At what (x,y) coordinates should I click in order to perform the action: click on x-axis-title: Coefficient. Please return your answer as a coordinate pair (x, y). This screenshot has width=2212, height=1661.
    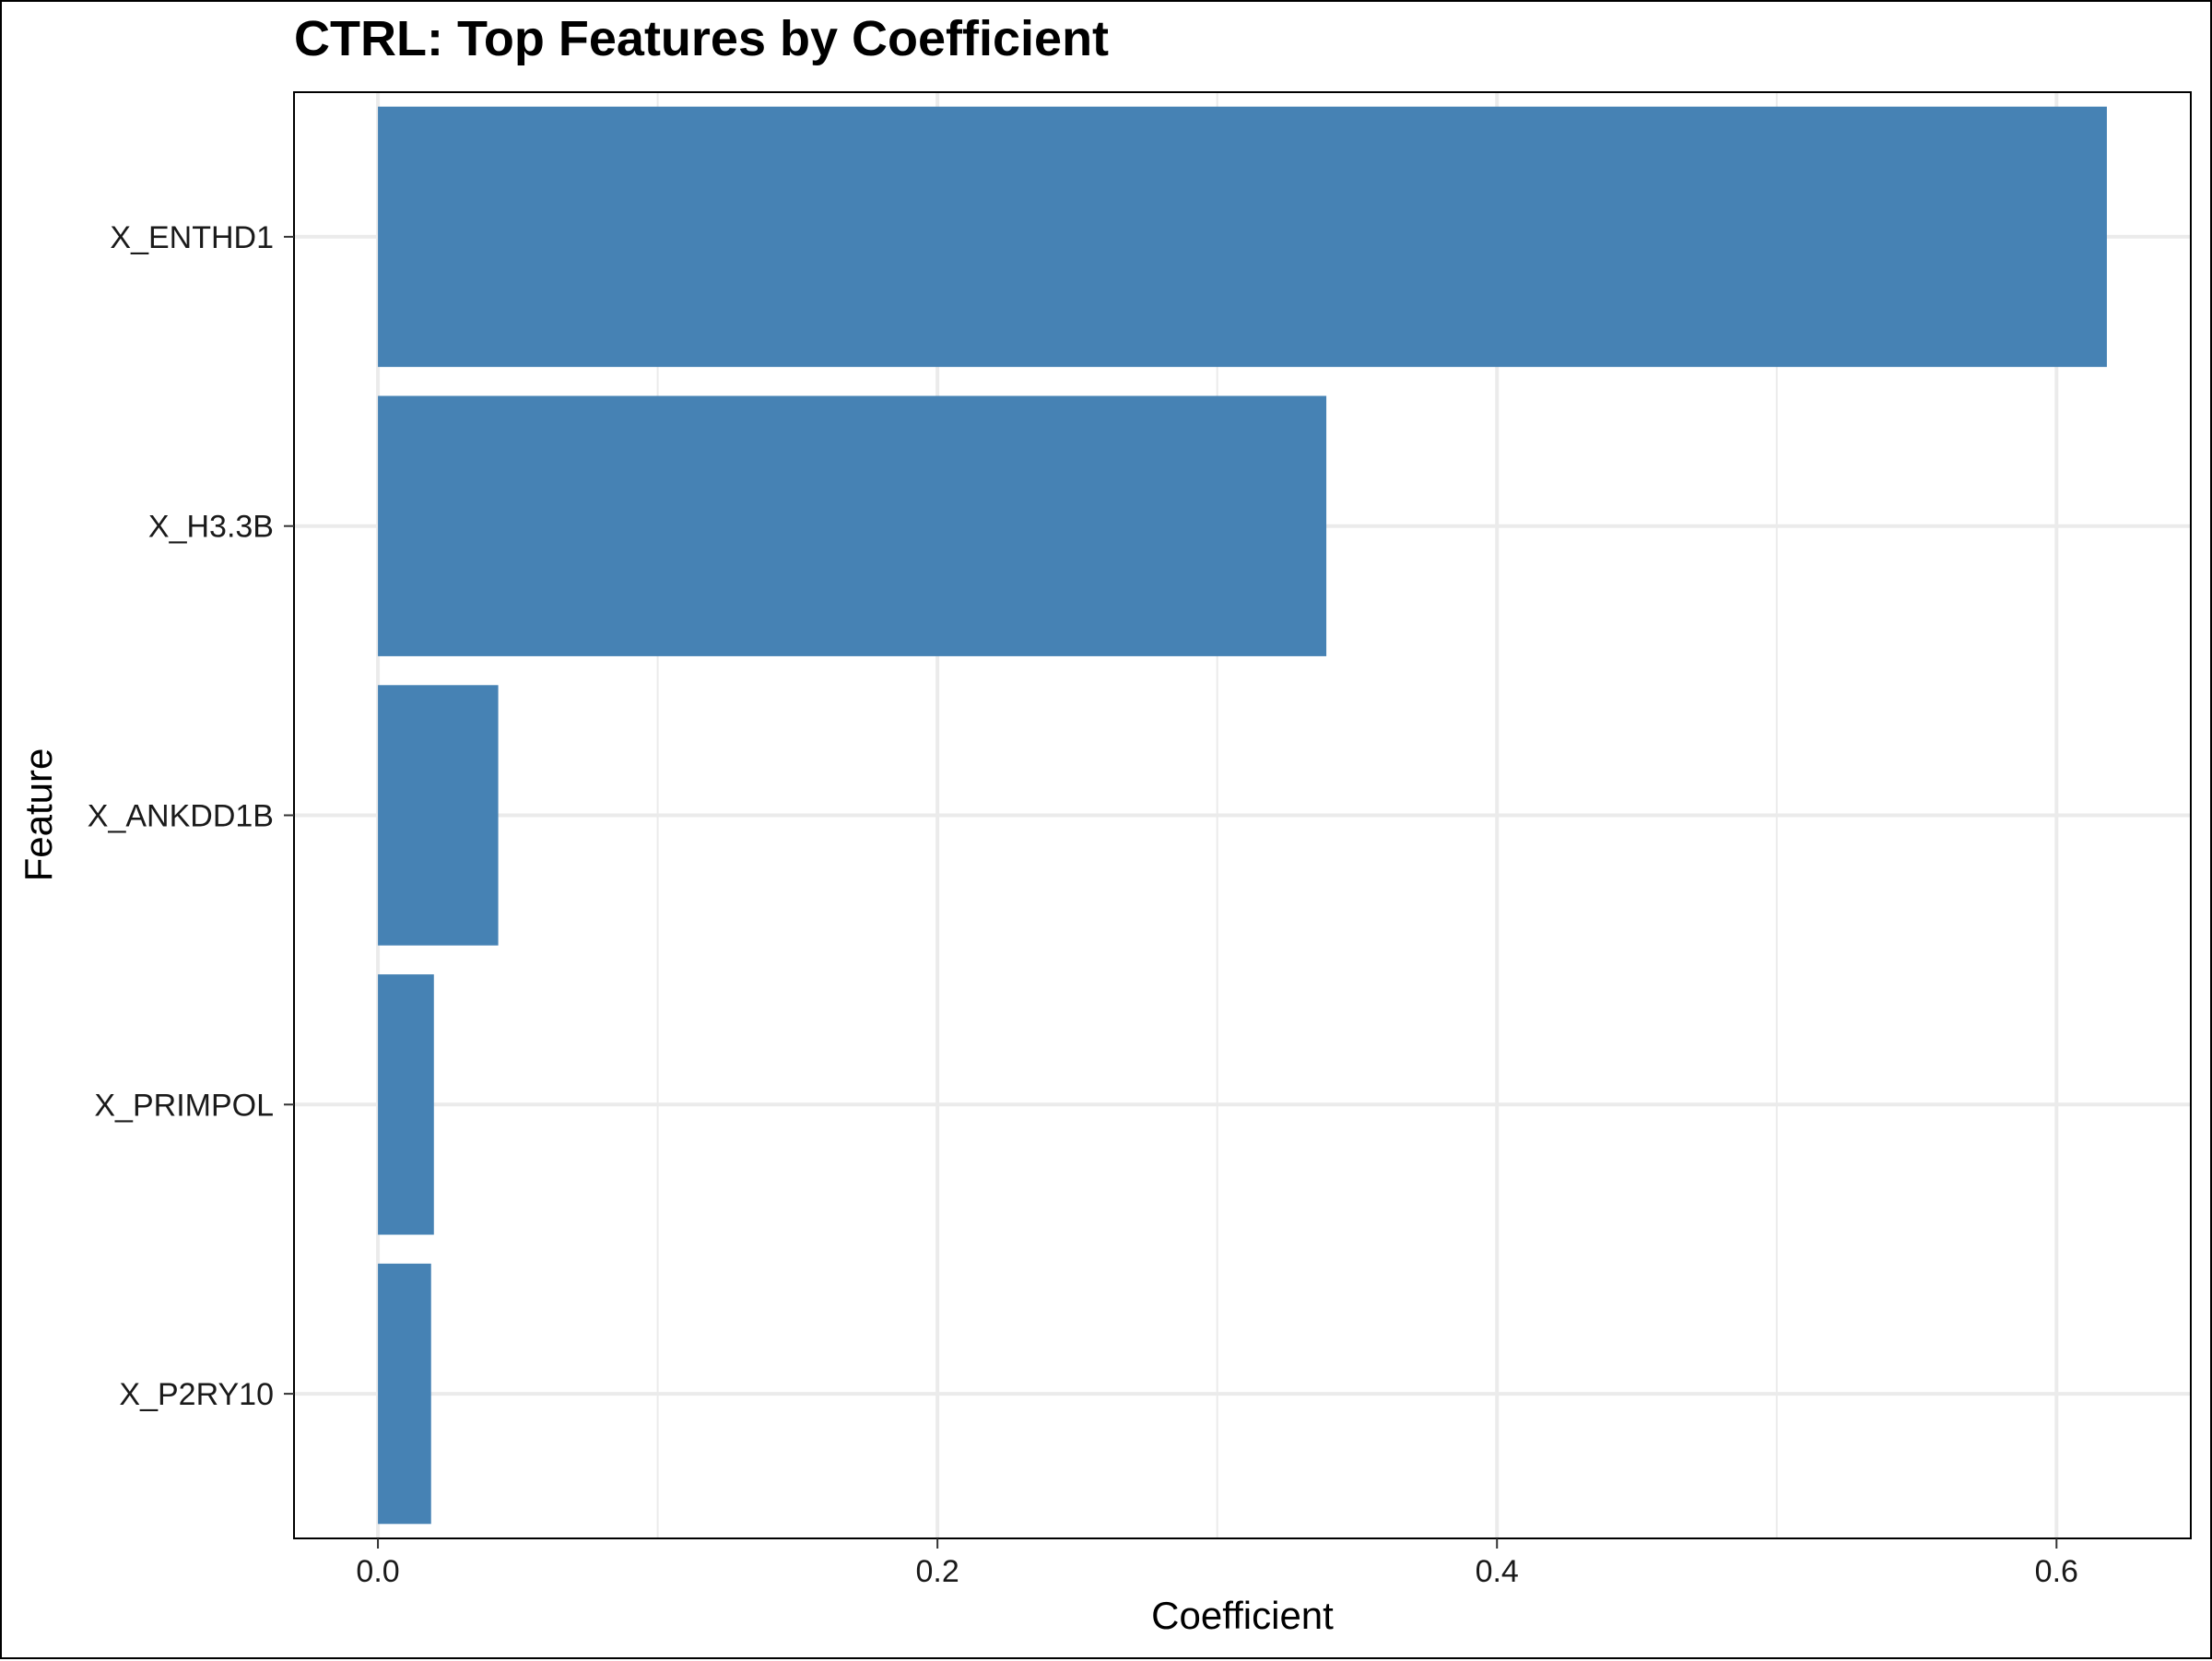
    Looking at the image, I should click on (1242, 1615).